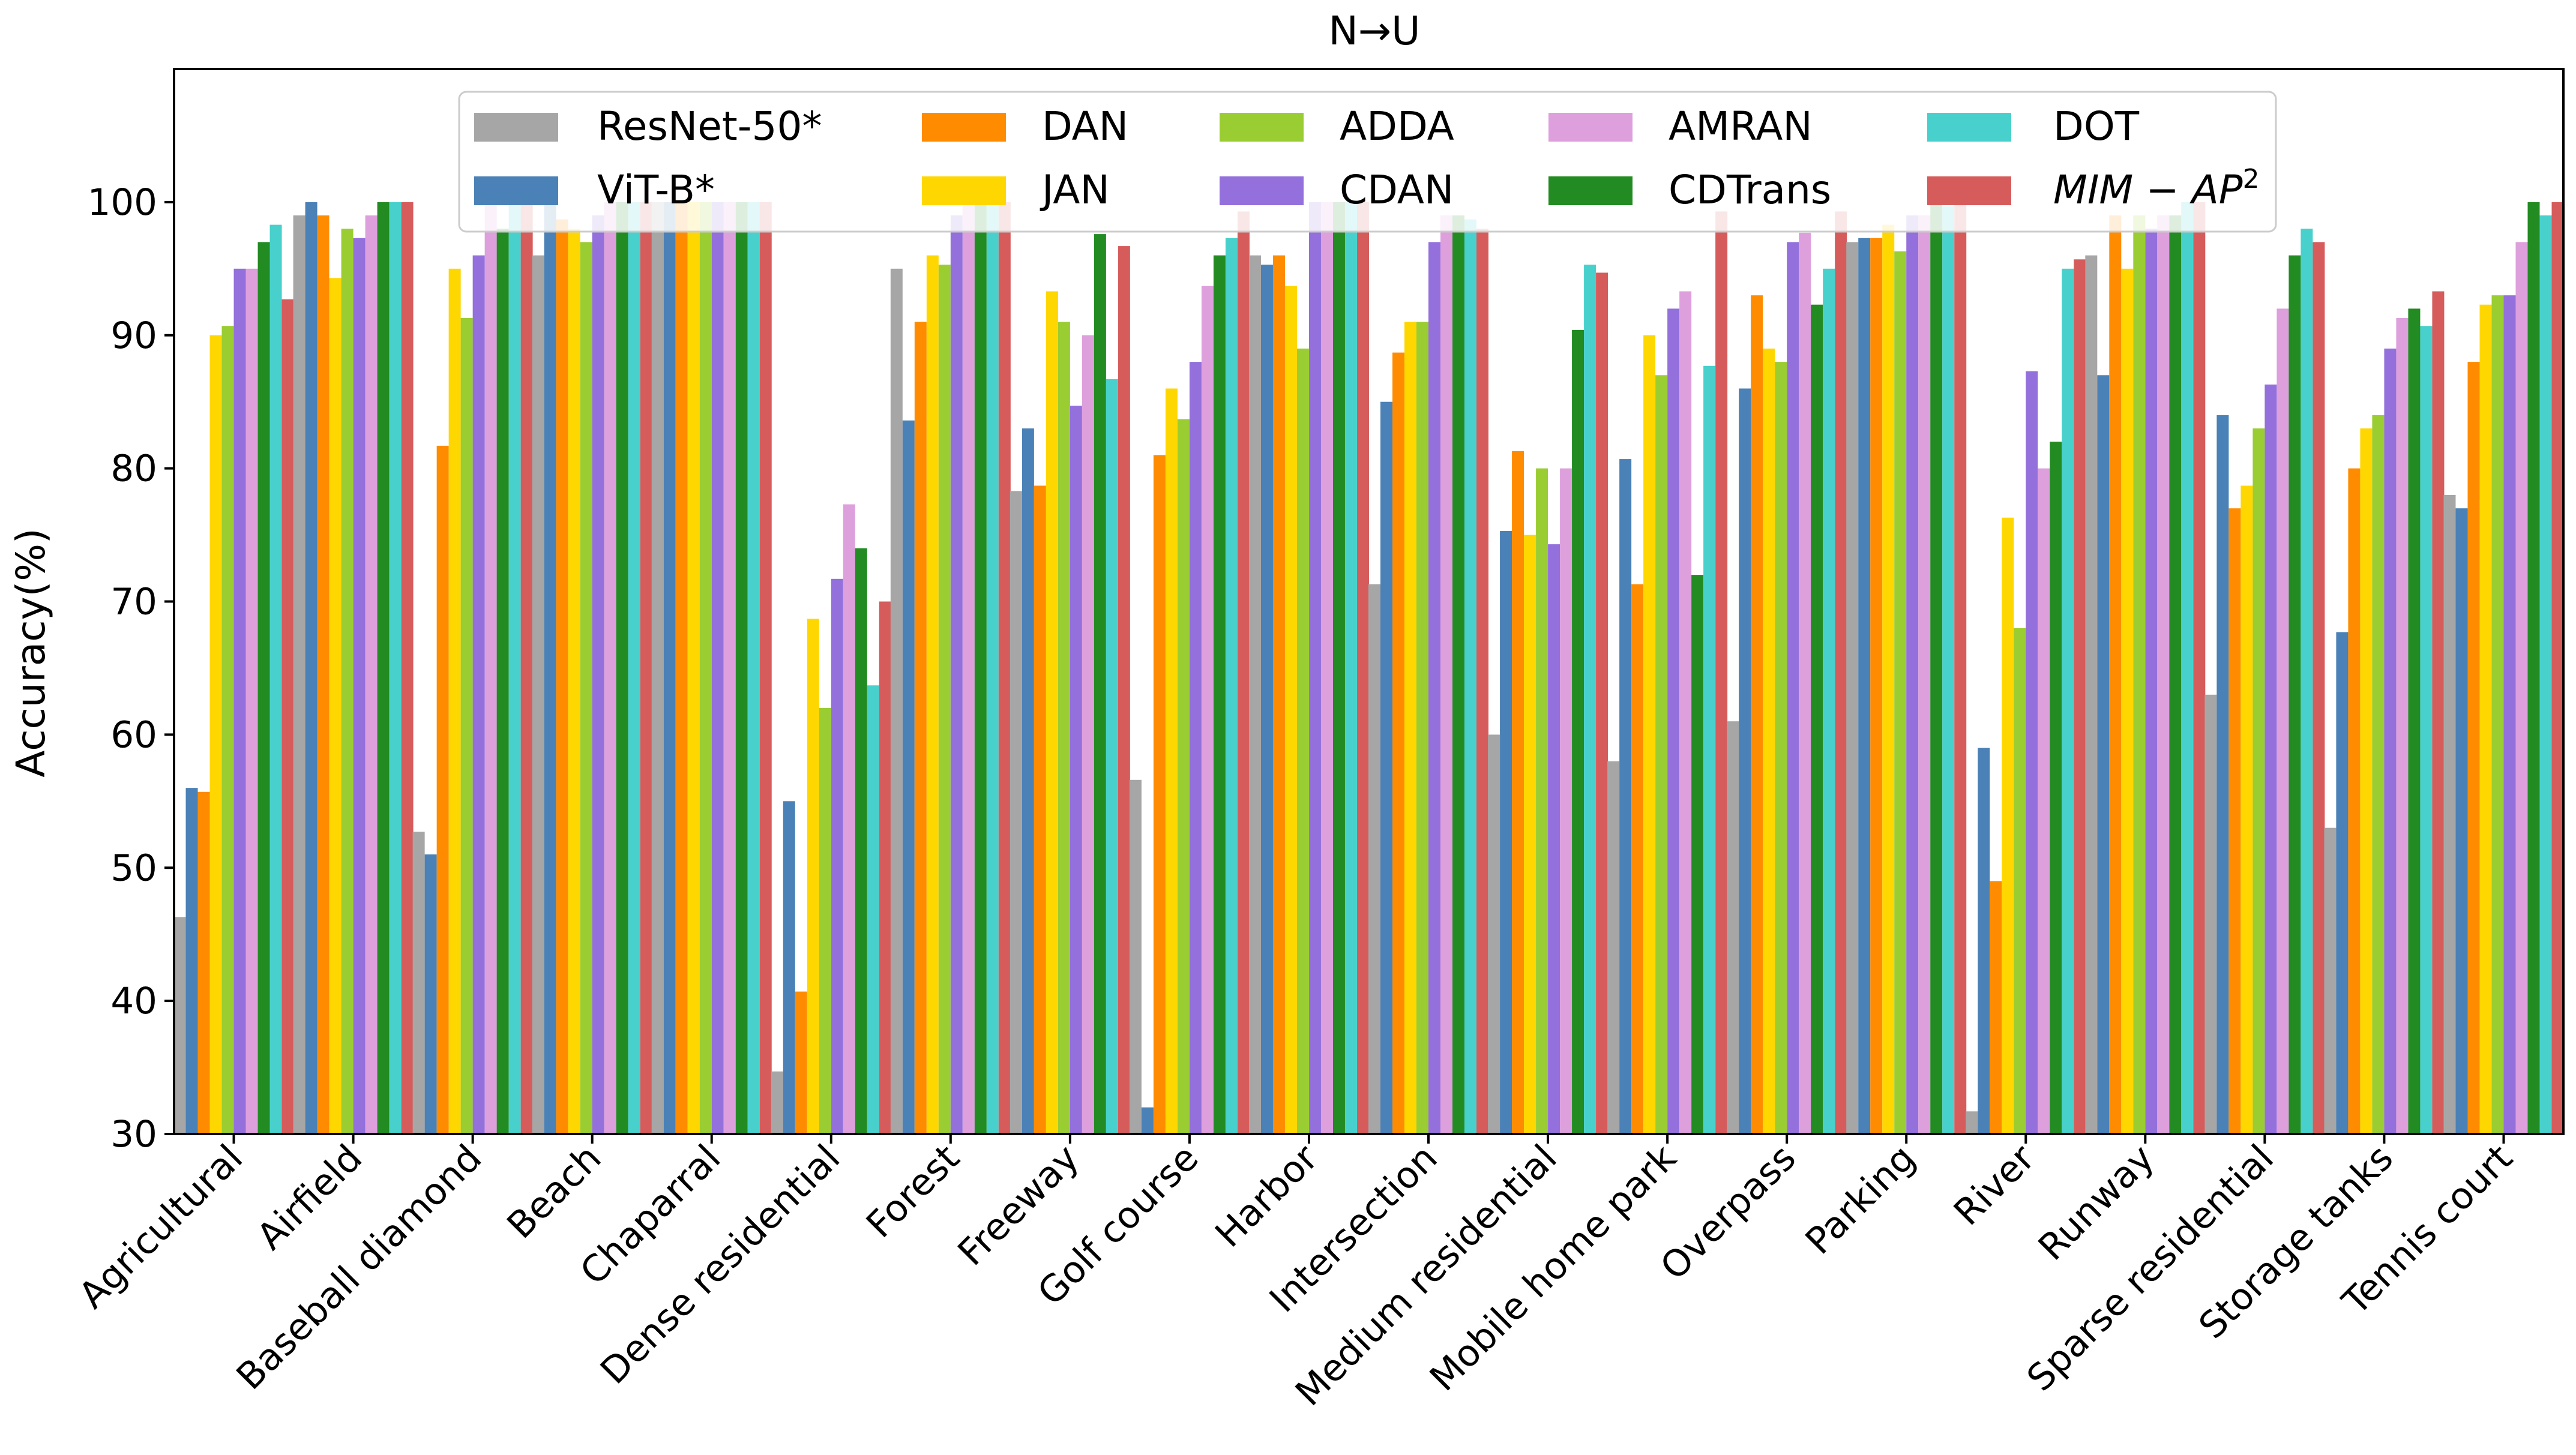 The height and width of the screenshot is (1455, 2576). Describe the element at coordinates (2056, 788) in the screenshot. I see `bar-cdtrans-river` at that location.